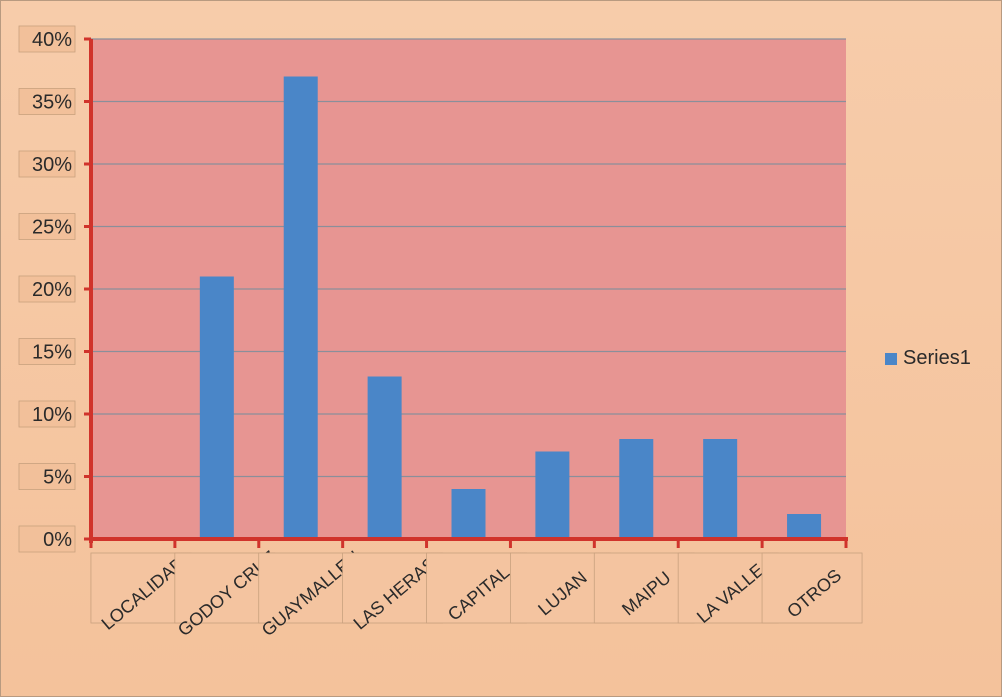  What do you see at coordinates (52, 103) in the screenshot?
I see `y-tick-label: 35%` at bounding box center [52, 103].